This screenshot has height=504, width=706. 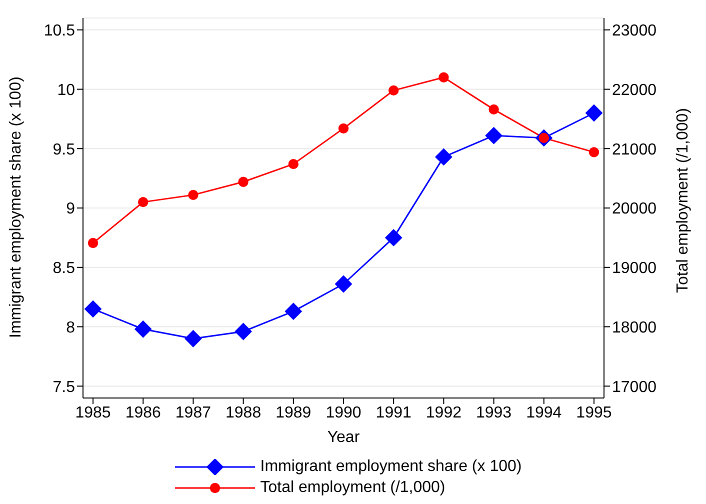 What do you see at coordinates (353, 487) in the screenshot?
I see `legend-label: Total employment (/1,000)` at bounding box center [353, 487].